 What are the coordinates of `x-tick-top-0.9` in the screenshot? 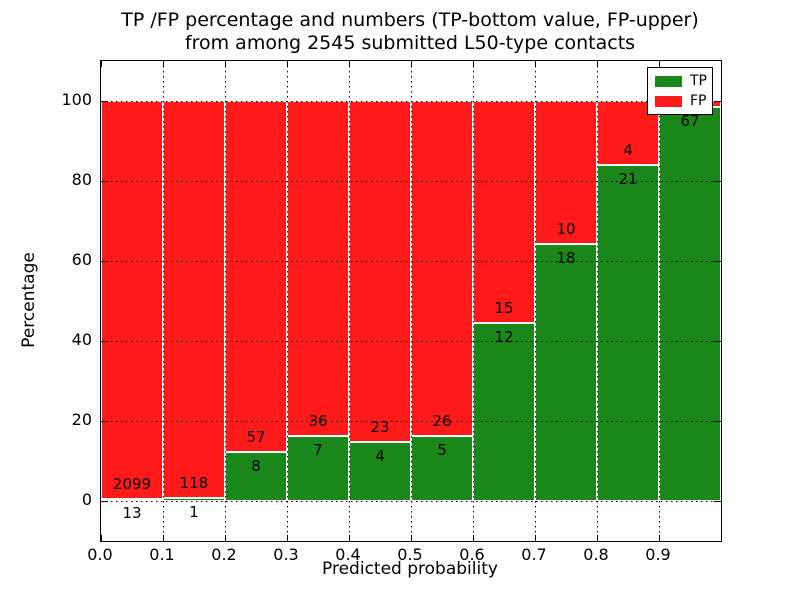 It's located at (659, 64).